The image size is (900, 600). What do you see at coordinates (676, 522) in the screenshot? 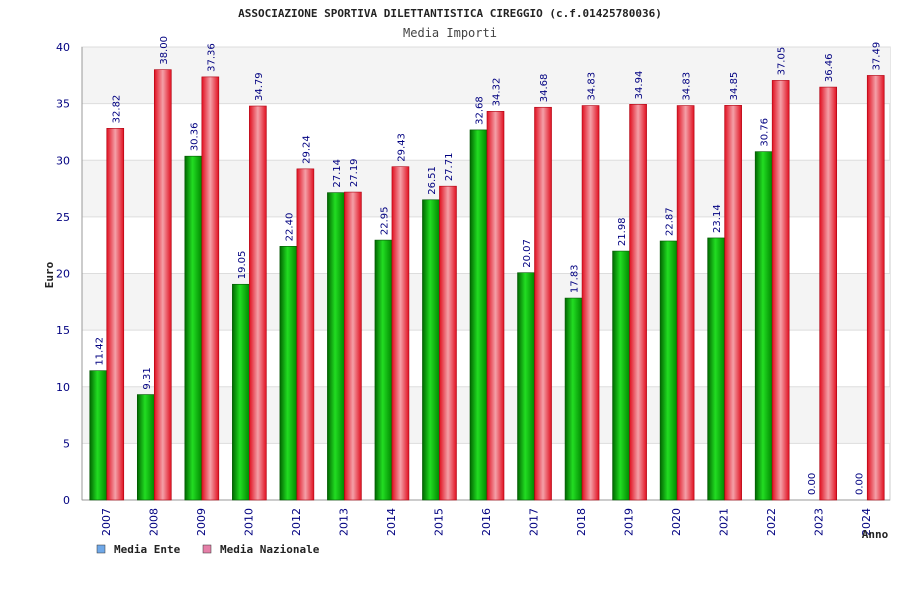
I see `x-tick-label: 2020` at bounding box center [676, 522].